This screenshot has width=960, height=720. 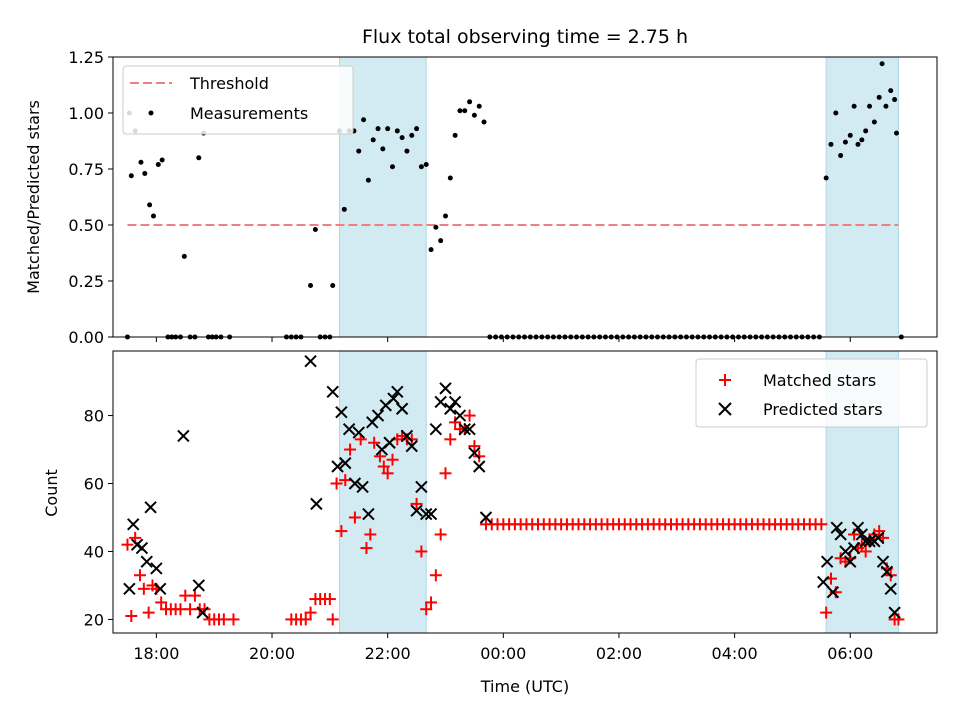 What do you see at coordinates (725, 409) in the screenshot?
I see `legend-predicted-swatch` at bounding box center [725, 409].